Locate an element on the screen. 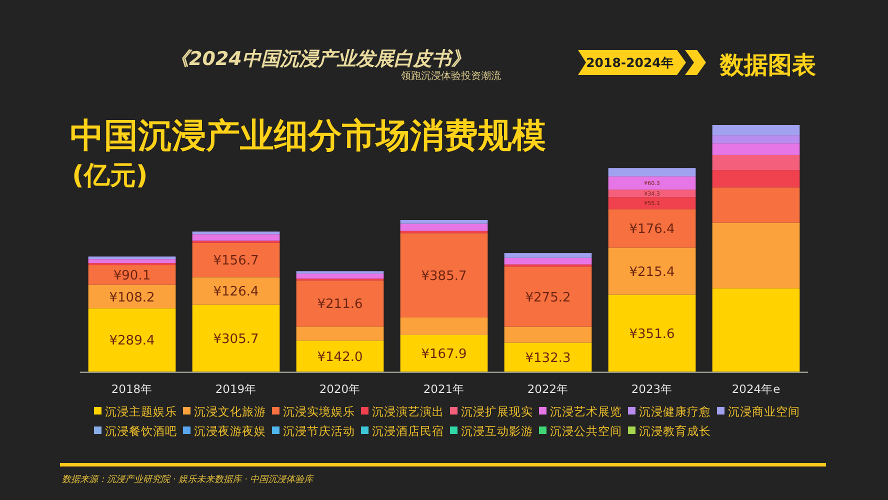 This screenshot has width=888, height=500. text: 《2024中国沉浸产业发展白皮书》 is located at coordinates (320, 59).